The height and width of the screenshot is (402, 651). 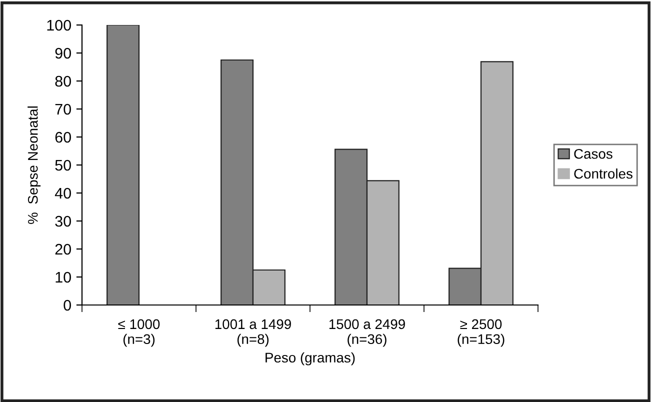 I want to click on y-tick-label: 60, so click(x=63, y=137).